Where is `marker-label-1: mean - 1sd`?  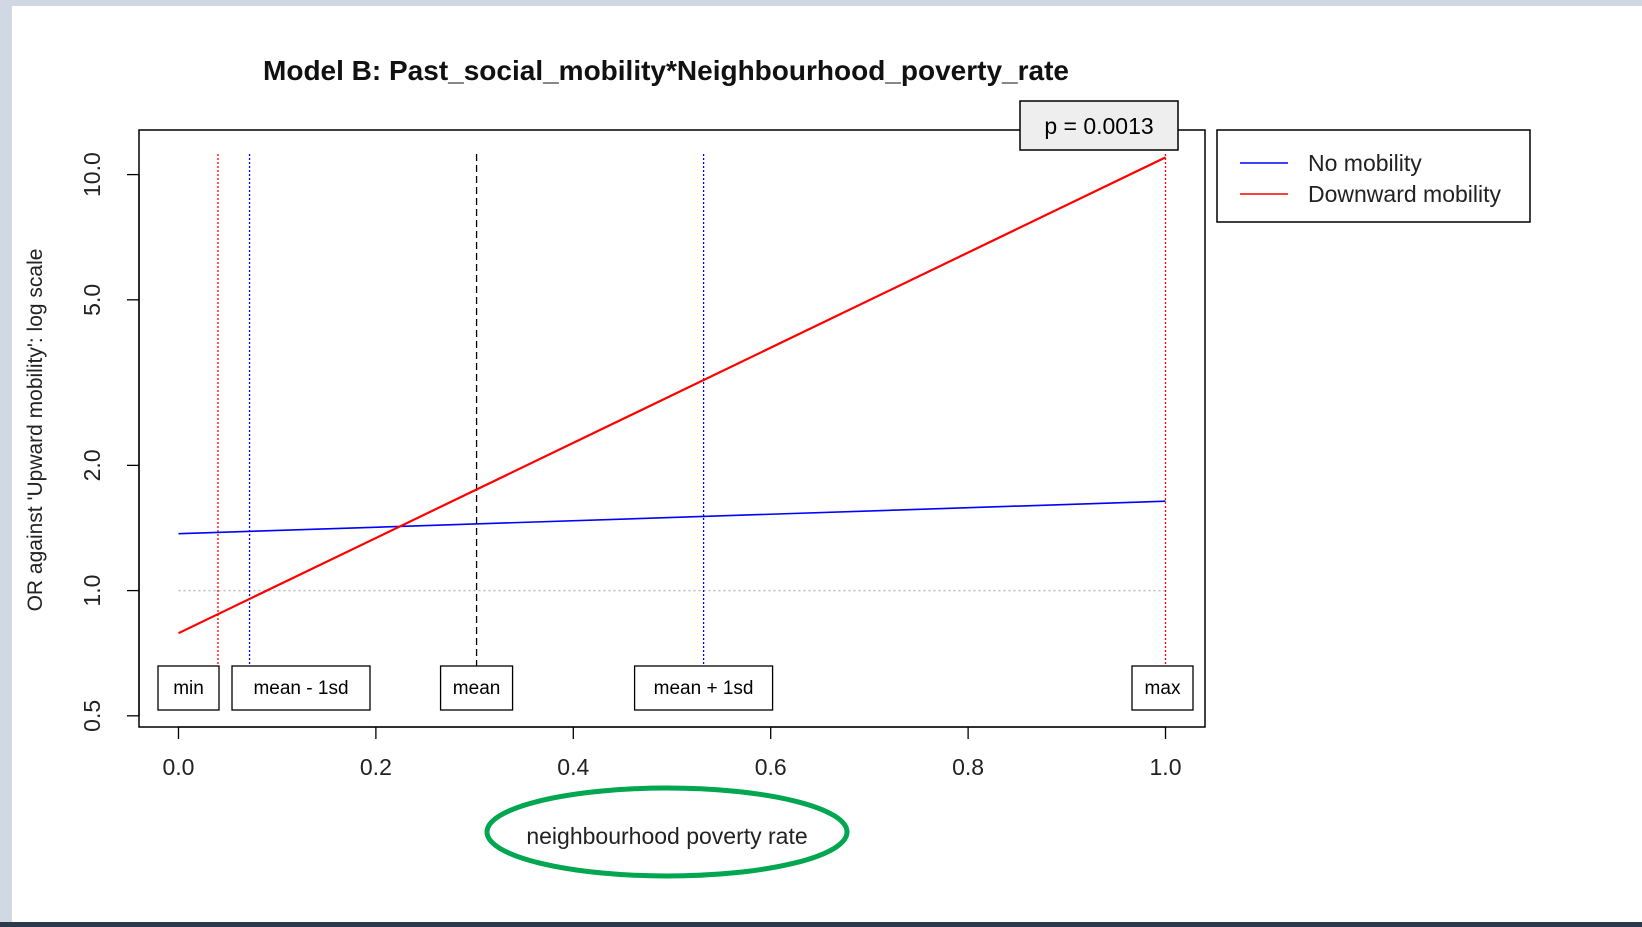
marker-label-1: mean - 1sd is located at coordinates (300, 688).